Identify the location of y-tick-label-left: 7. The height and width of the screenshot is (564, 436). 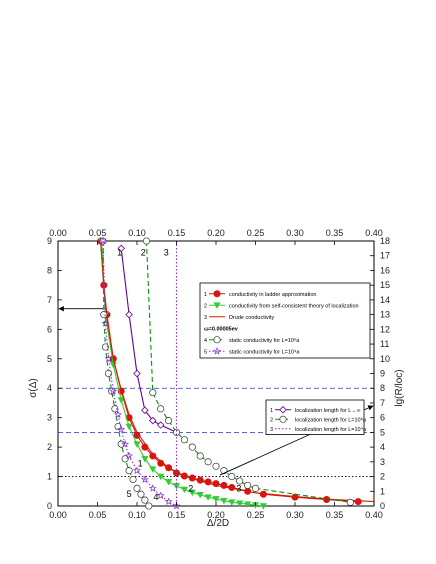
(49, 300).